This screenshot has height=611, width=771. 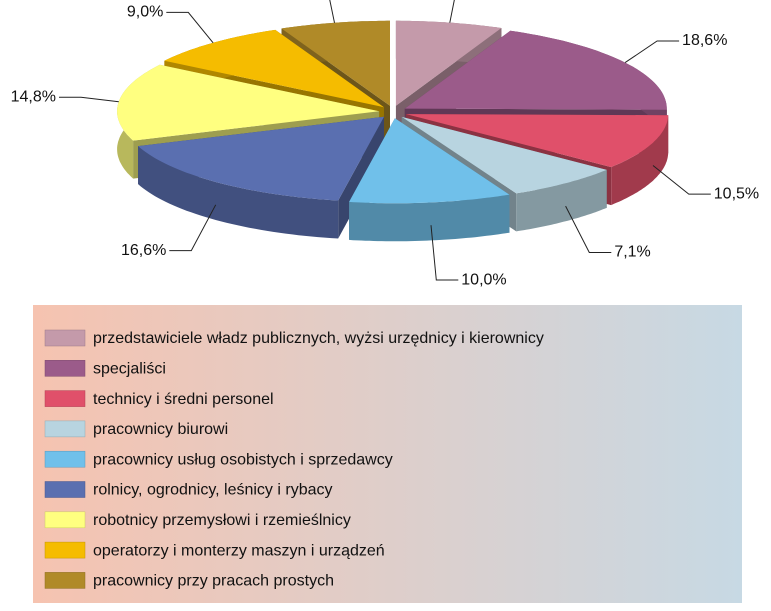 I want to click on data-label: 7,1%, so click(x=632, y=252).